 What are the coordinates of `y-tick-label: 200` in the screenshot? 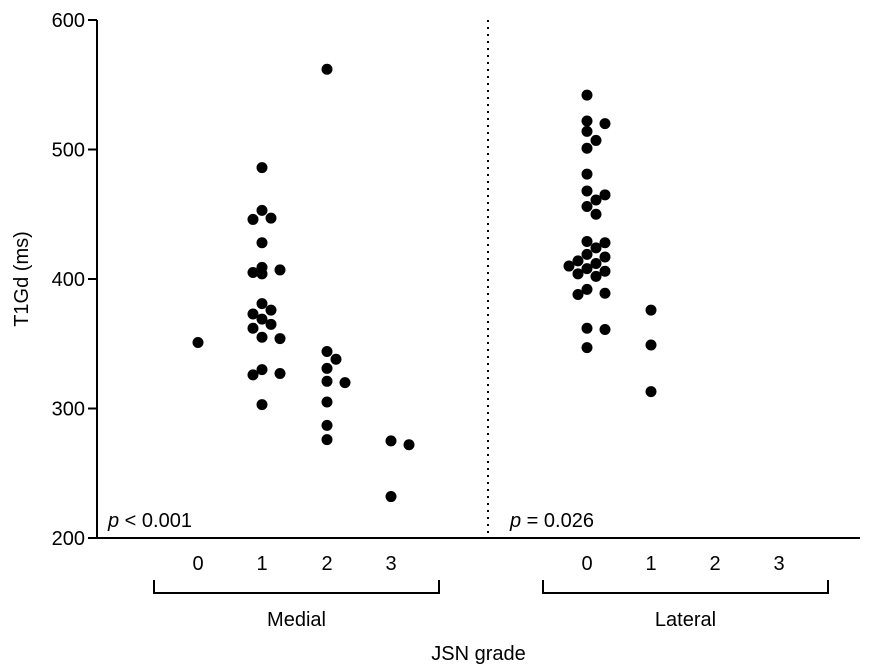 It's located at (68, 539).